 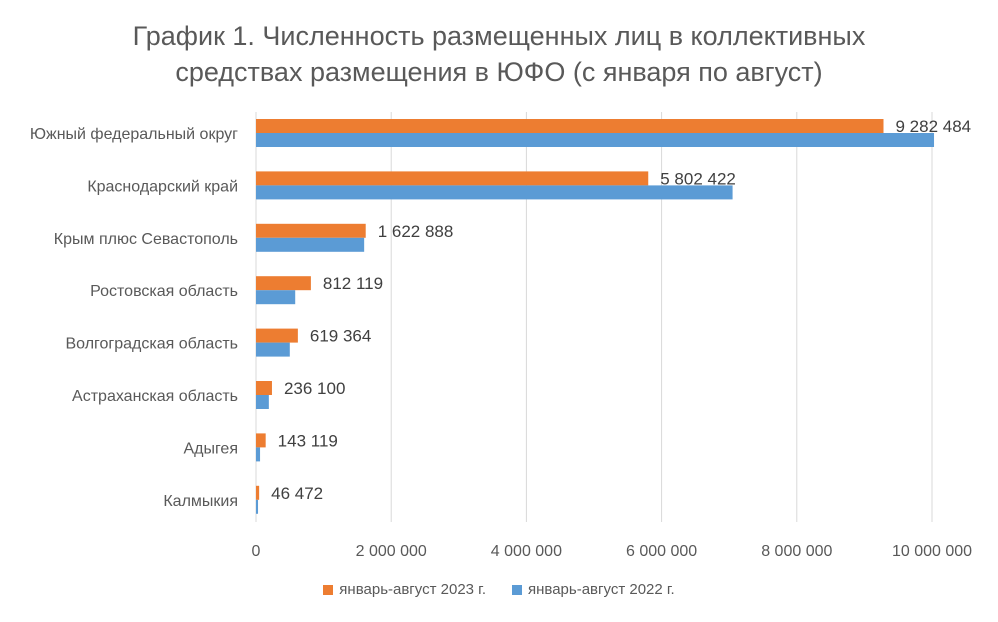 I want to click on data-label-2023: 619 364, so click(x=340, y=336).